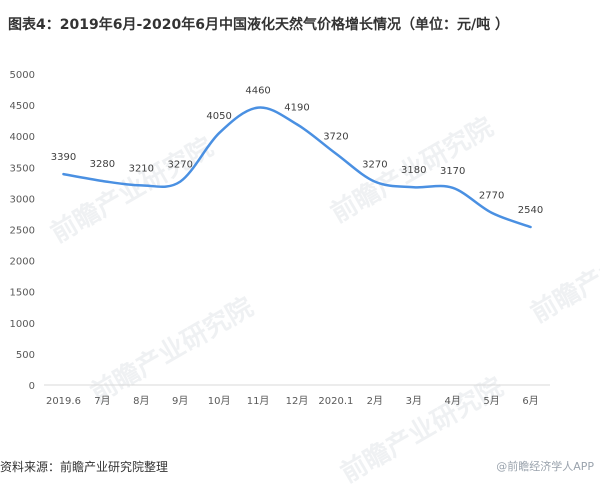  Describe the element at coordinates (63, 401) in the screenshot. I see `x-tick-label: 2019.6` at that location.